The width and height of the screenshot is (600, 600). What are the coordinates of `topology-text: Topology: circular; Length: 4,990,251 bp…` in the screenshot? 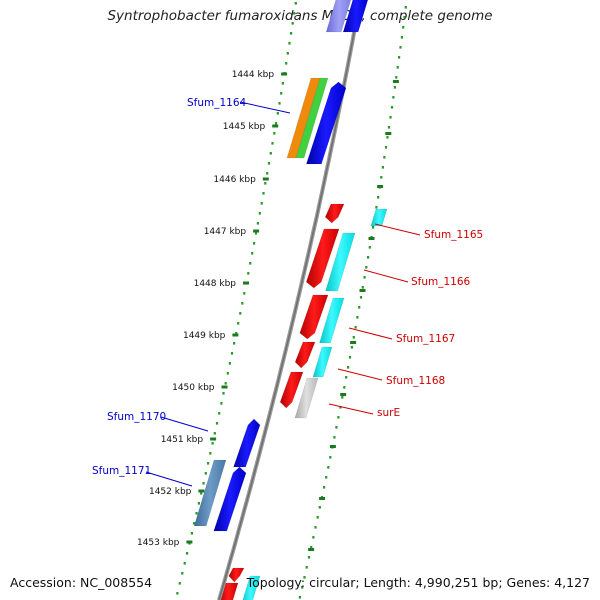 It's located at (418, 582).